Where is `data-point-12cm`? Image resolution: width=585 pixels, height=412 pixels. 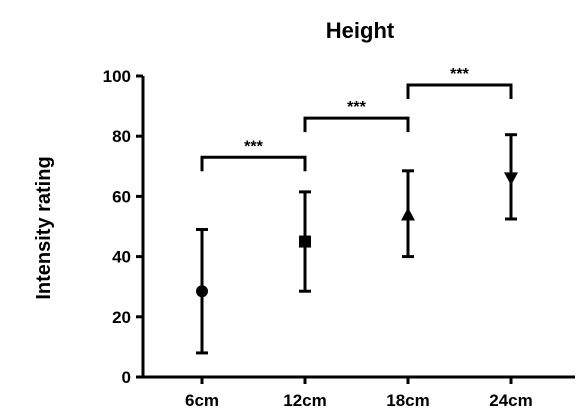
data-point-12cm is located at coordinates (305, 241).